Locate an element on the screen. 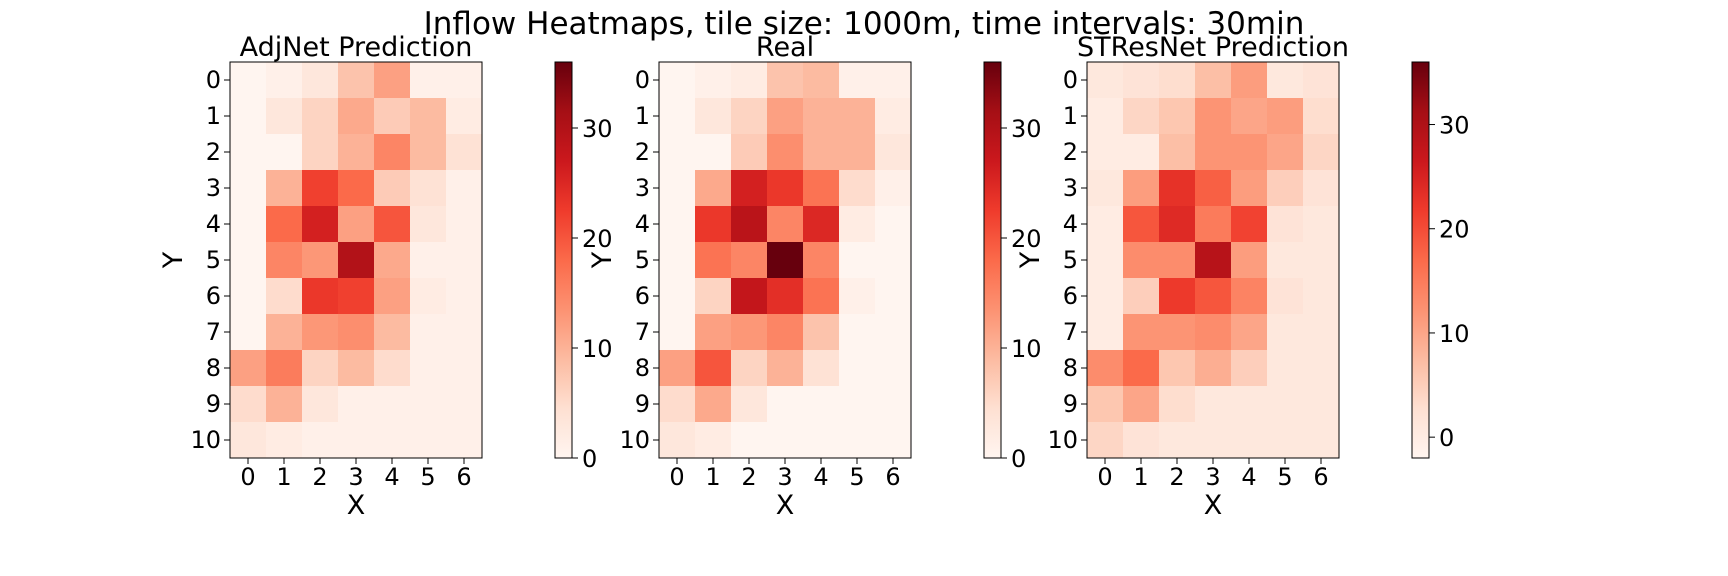 The image size is (1728, 576). panel-title: Real is located at coordinates (785, 47).